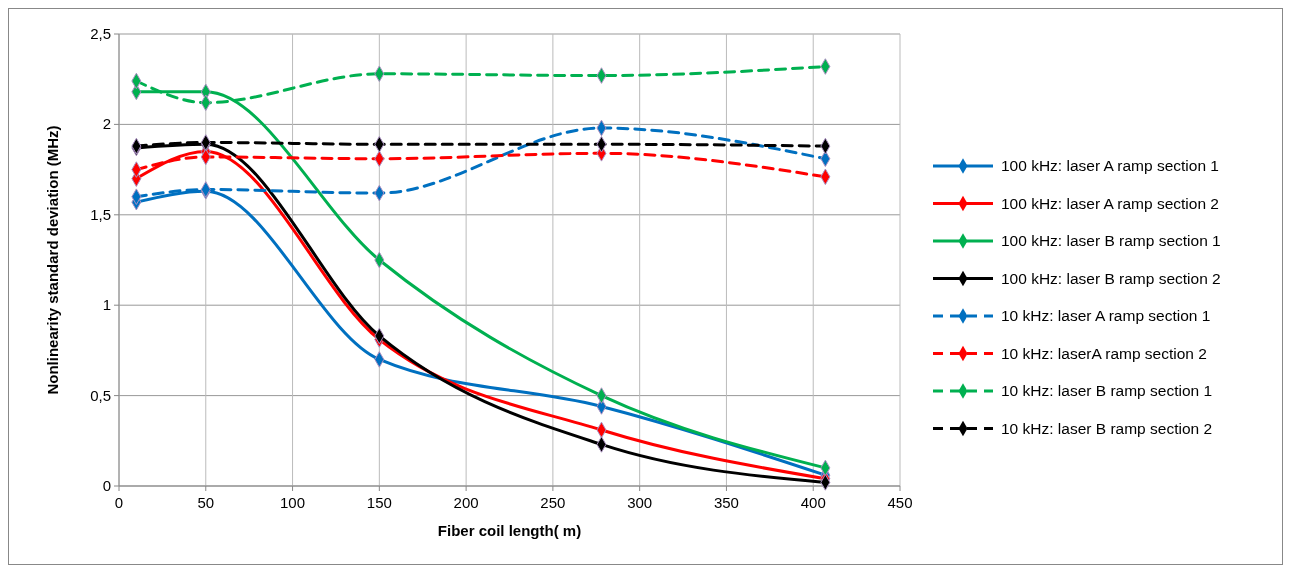 This screenshot has width=1291, height=573. Describe the element at coordinates (1111, 278) in the screenshot. I see `legend-label: 100 kHz: laser B ramp section 2` at that location.